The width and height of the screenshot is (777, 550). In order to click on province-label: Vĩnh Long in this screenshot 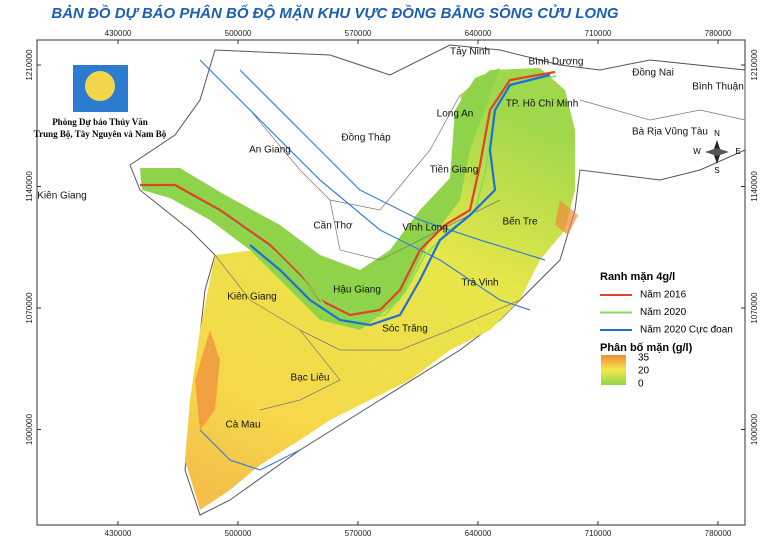, I will do `click(425, 228)`.